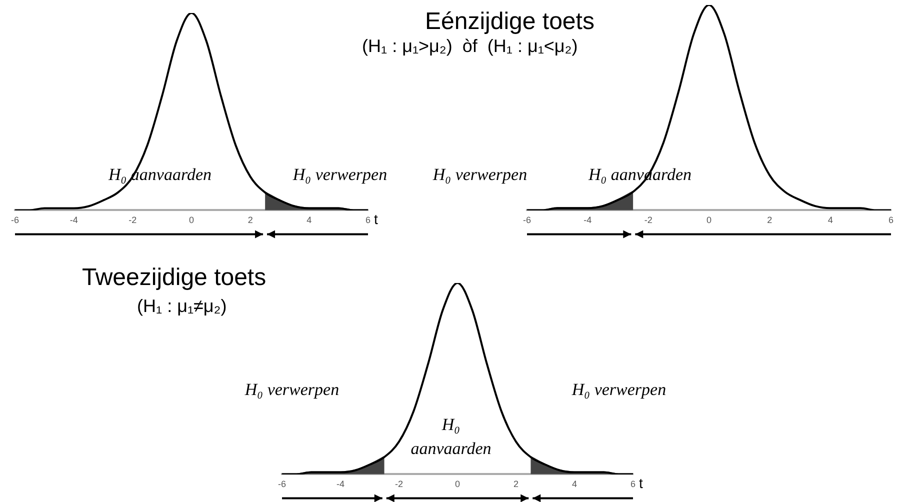 The height and width of the screenshot is (502, 897). I want to click on annotation: H₀ aanvaarden, so click(451, 437).